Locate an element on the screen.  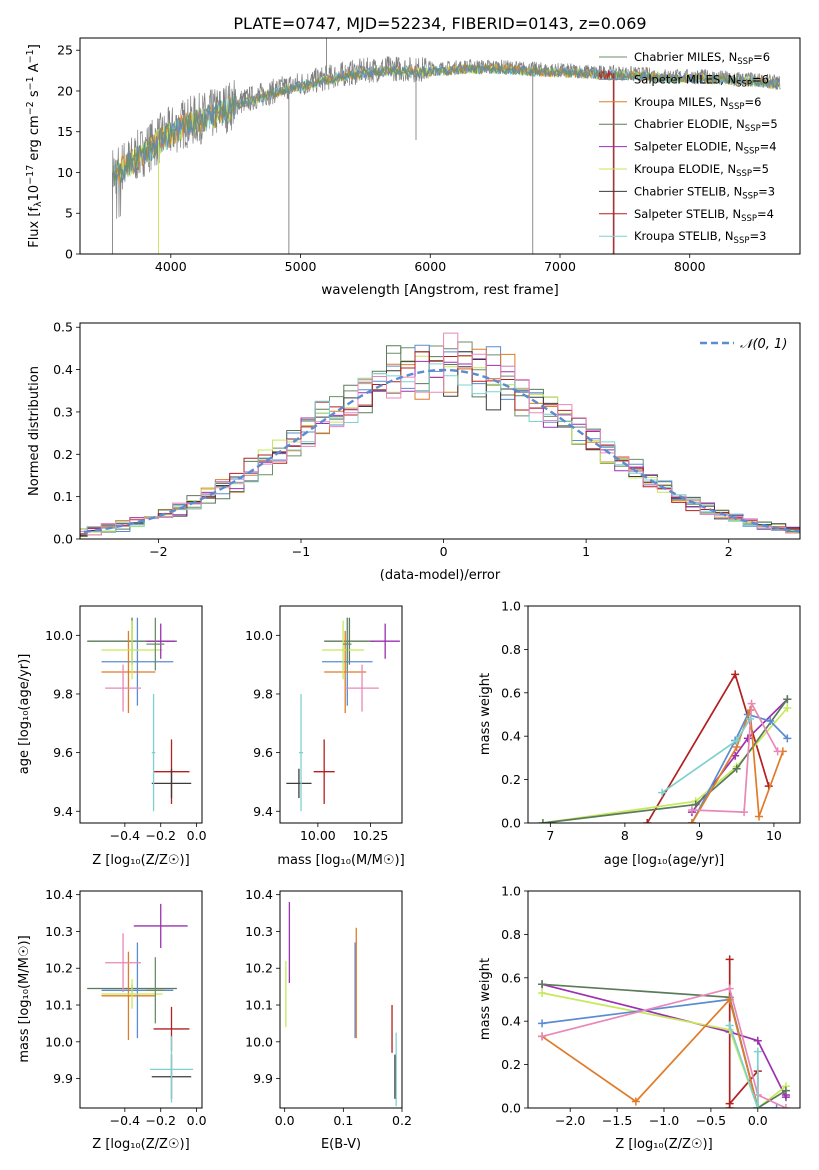
legend-entry: Kroupa MILES, NSSP=6 is located at coordinates (697, 103).